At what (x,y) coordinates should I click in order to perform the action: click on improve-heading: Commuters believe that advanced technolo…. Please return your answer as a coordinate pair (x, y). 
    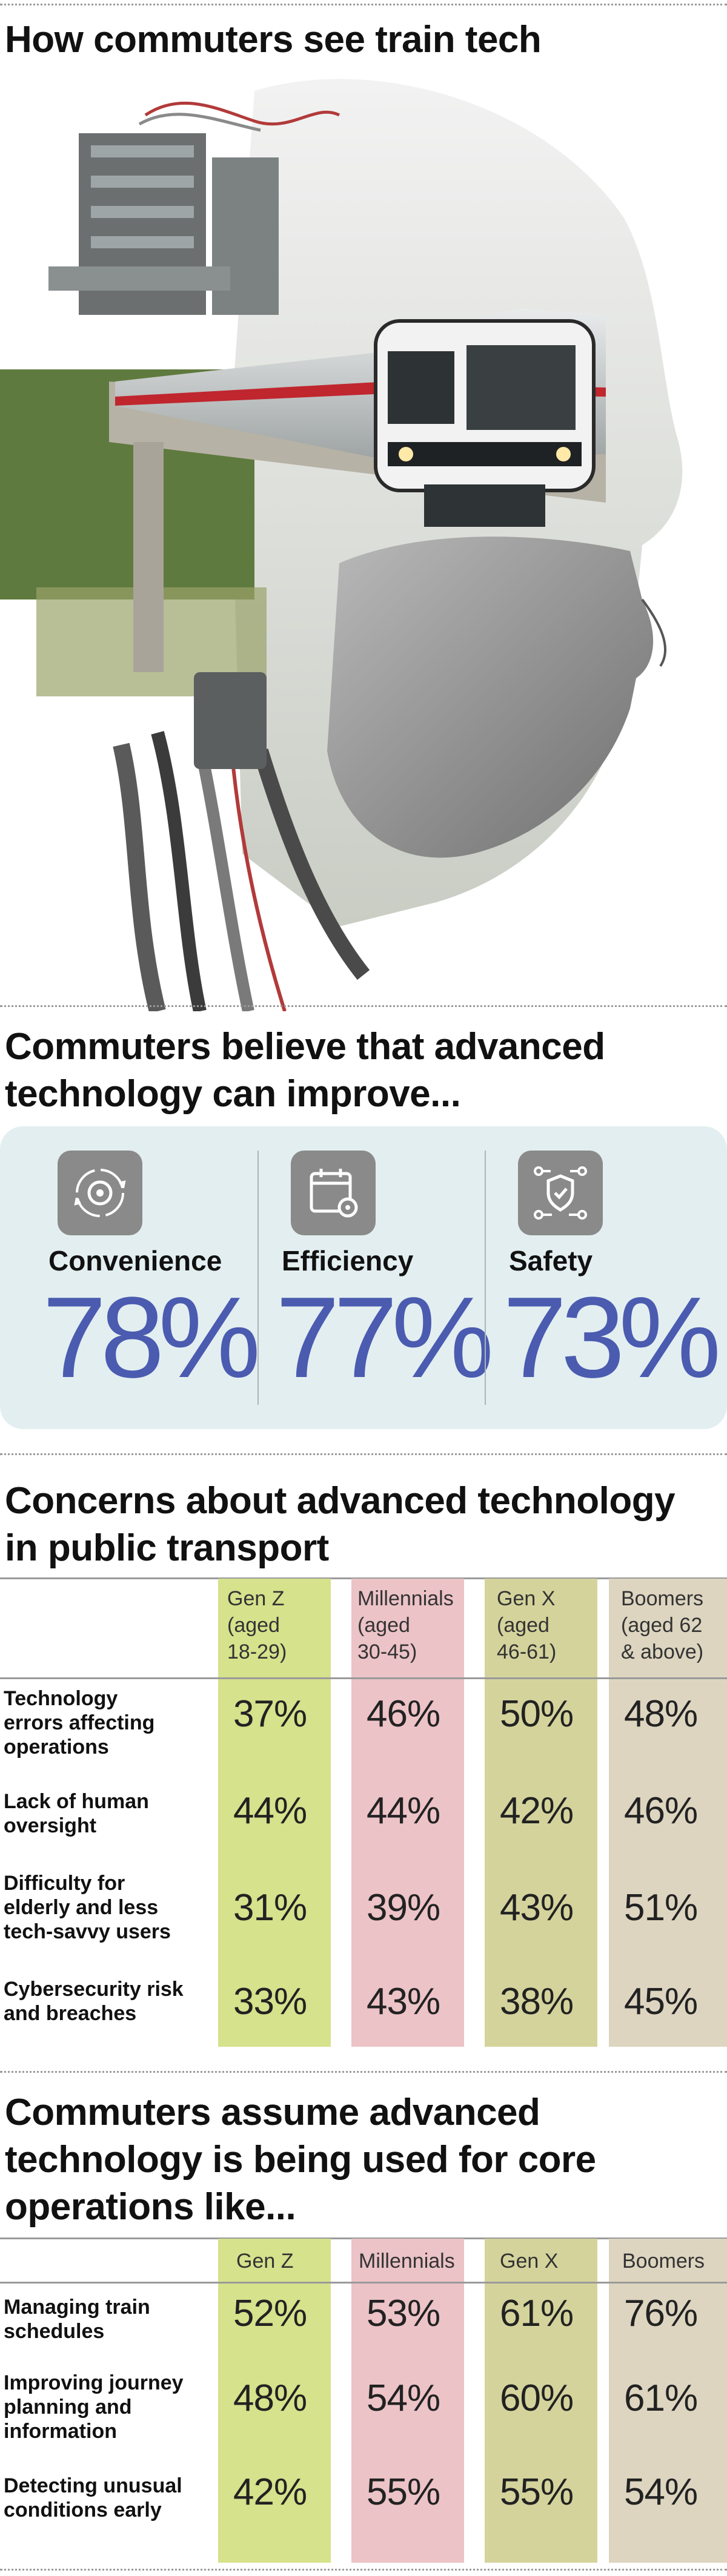
    Looking at the image, I should click on (305, 1070).